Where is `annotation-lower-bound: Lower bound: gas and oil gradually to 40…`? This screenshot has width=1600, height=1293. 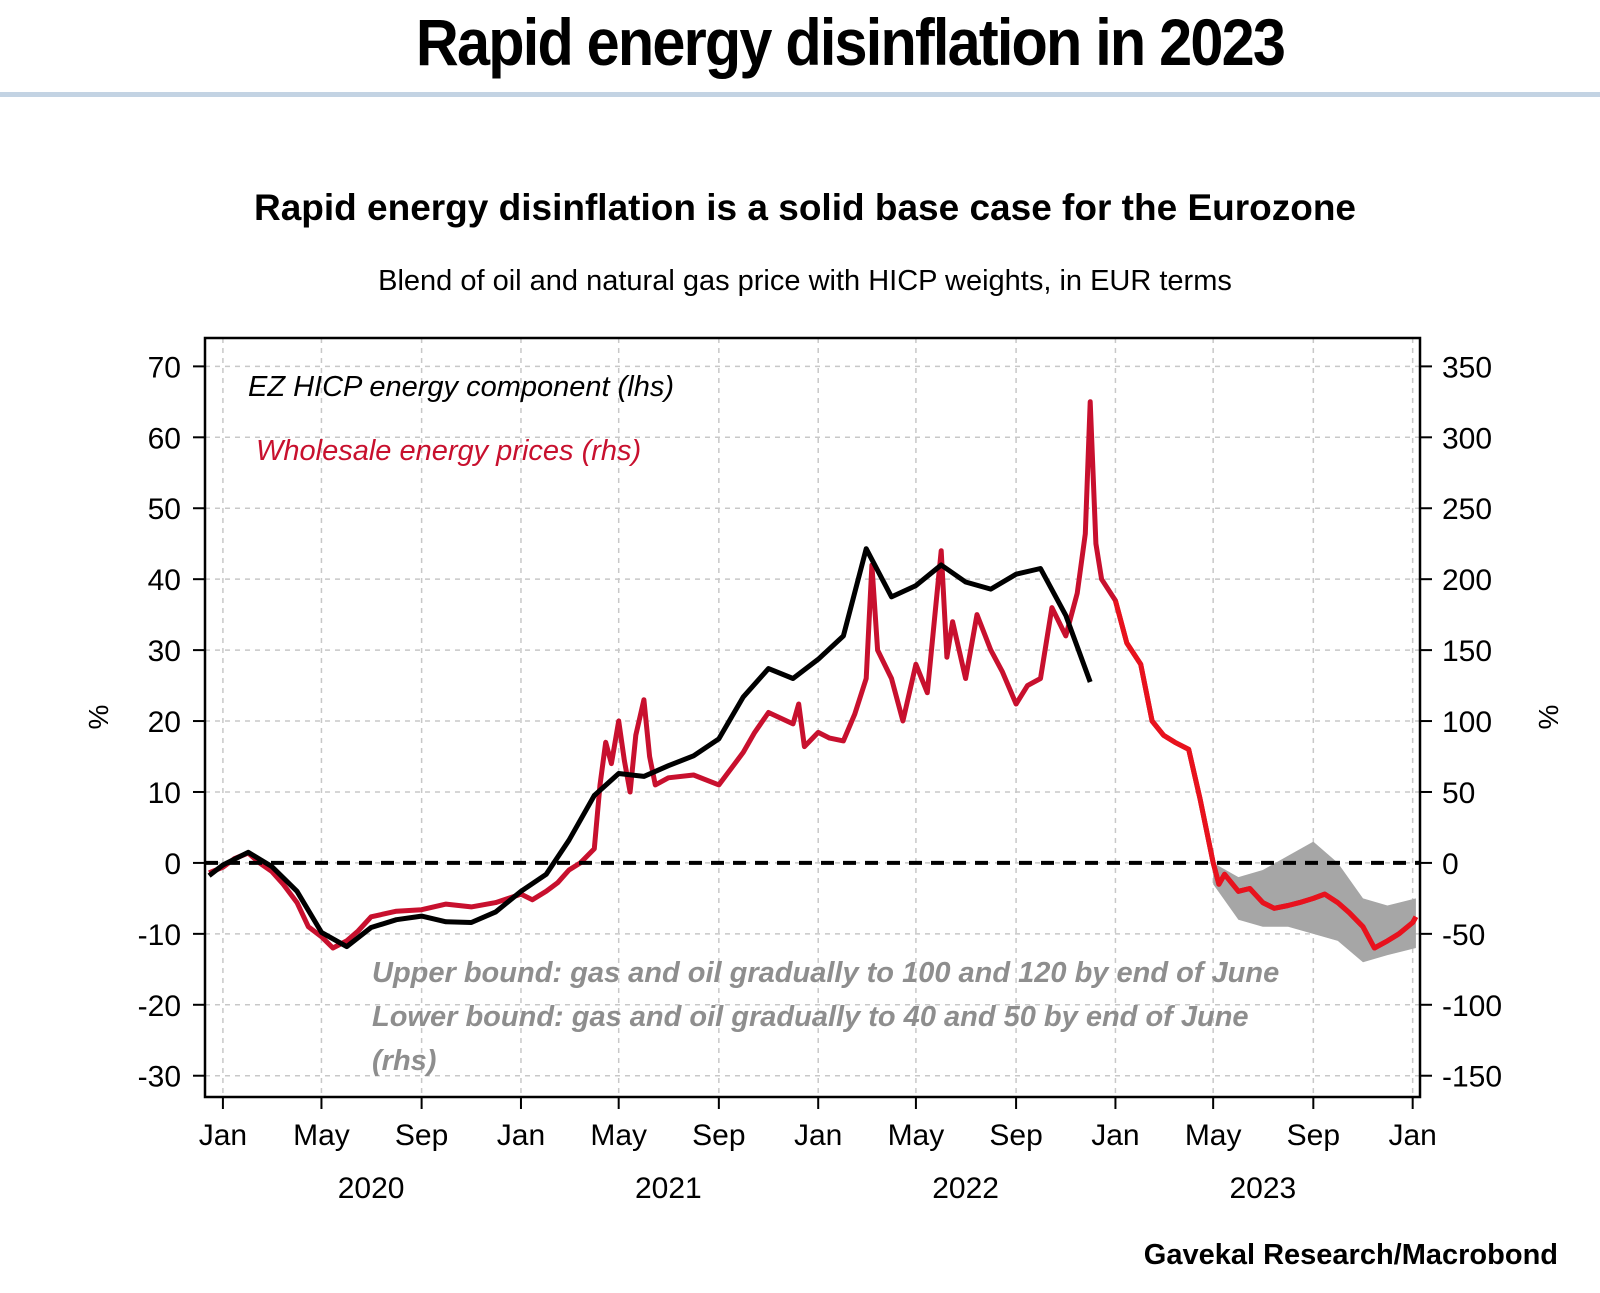 annotation-lower-bound: Lower bound: gas and oil gradually to 40… is located at coordinates (810, 1017).